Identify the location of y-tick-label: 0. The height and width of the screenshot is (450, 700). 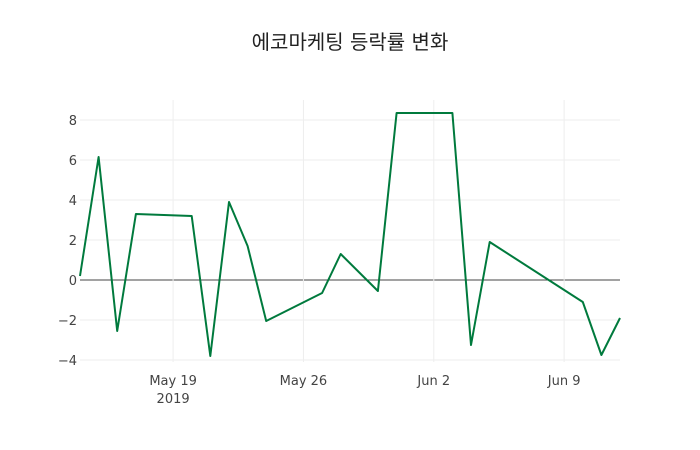
(73, 281).